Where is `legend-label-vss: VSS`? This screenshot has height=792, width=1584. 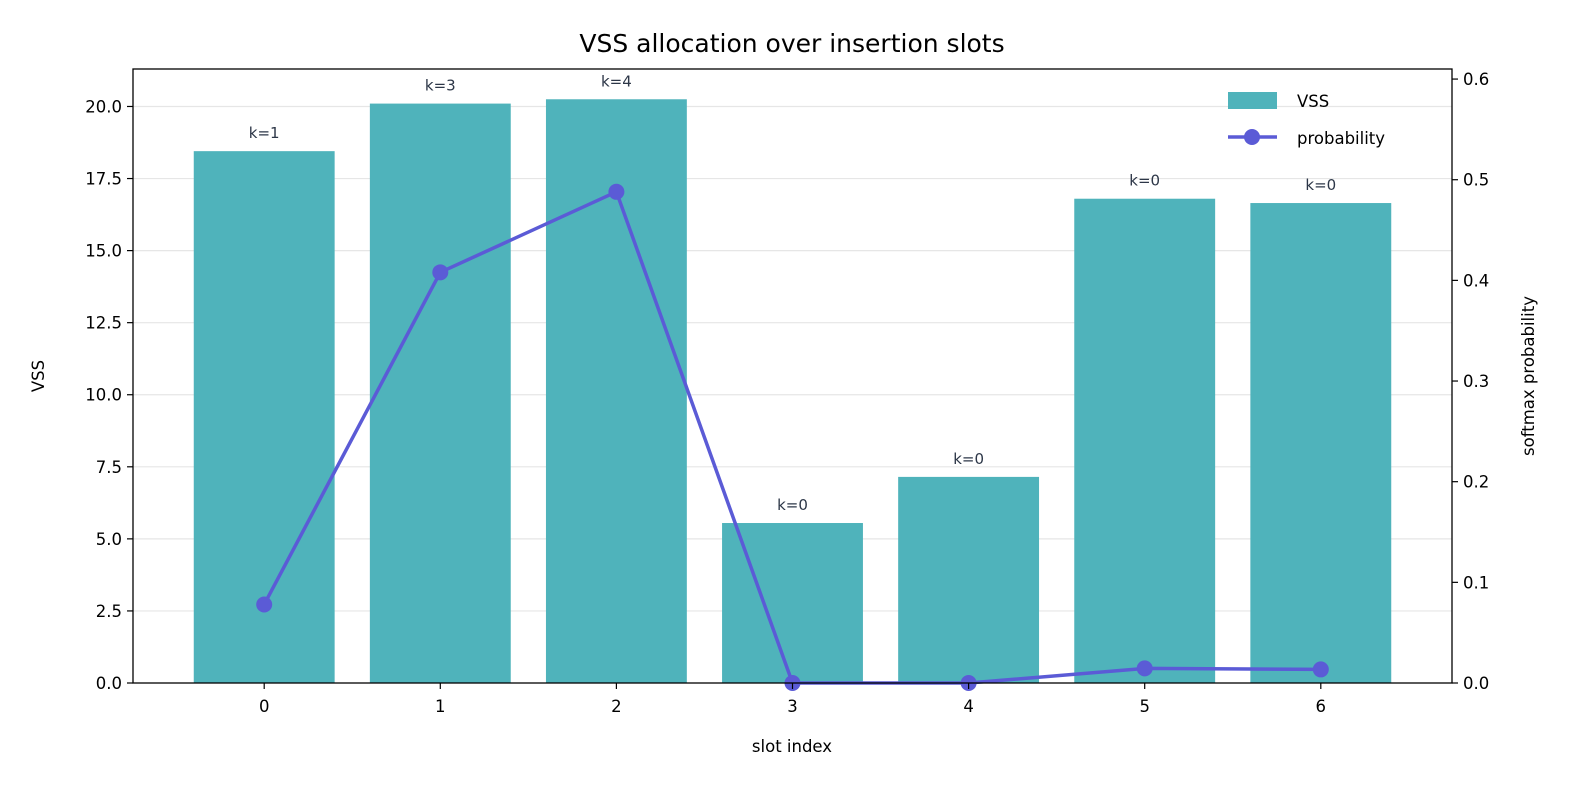
legend-label-vss: VSS is located at coordinates (1313, 101).